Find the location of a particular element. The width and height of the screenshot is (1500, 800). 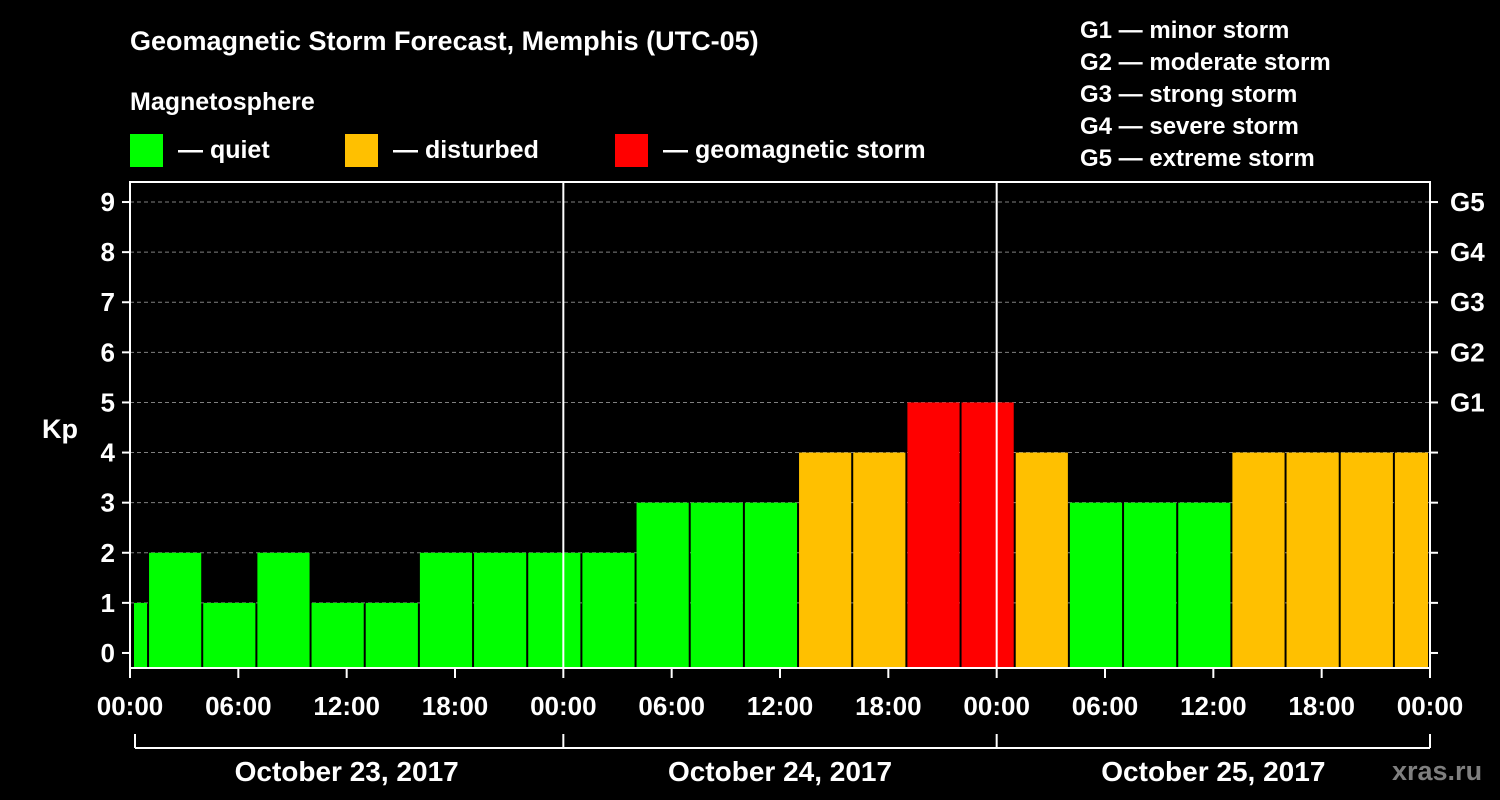

legend-swatch-disturbed is located at coordinates (361, 150).